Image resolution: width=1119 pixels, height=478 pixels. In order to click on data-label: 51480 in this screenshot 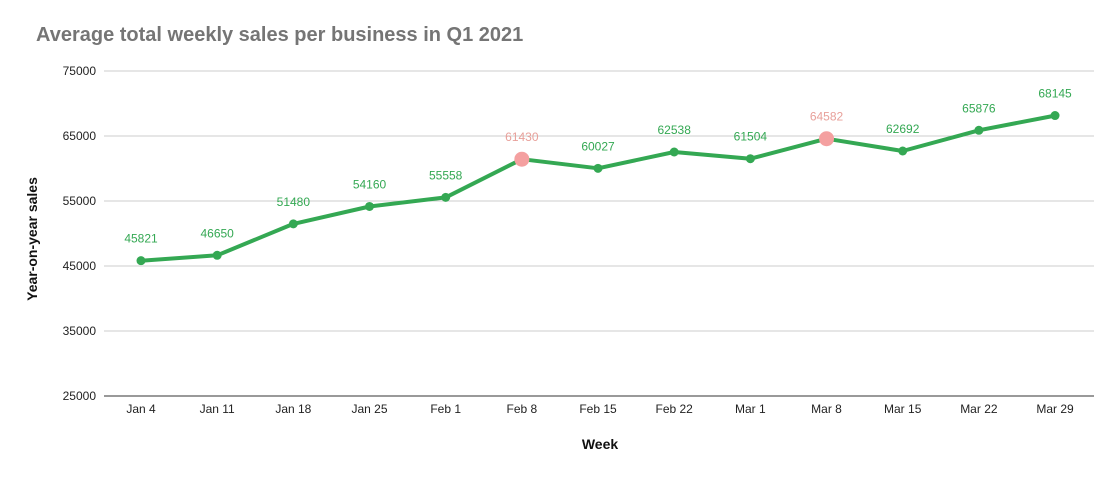, I will do `click(294, 202)`.